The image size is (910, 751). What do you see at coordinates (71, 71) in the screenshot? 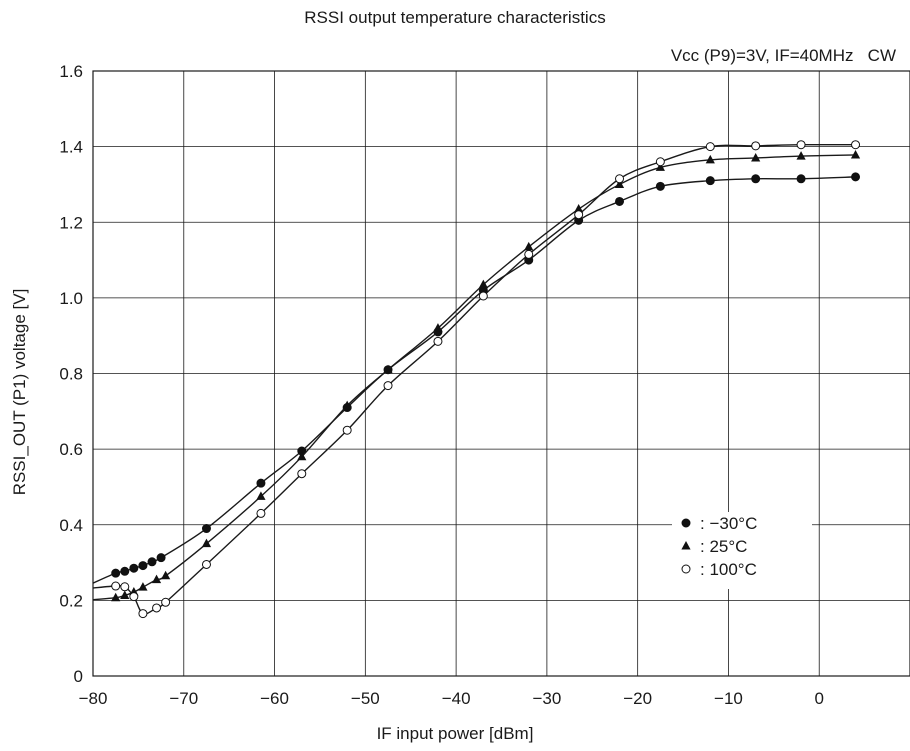
I see `y-tick-label: 1.6` at bounding box center [71, 71].